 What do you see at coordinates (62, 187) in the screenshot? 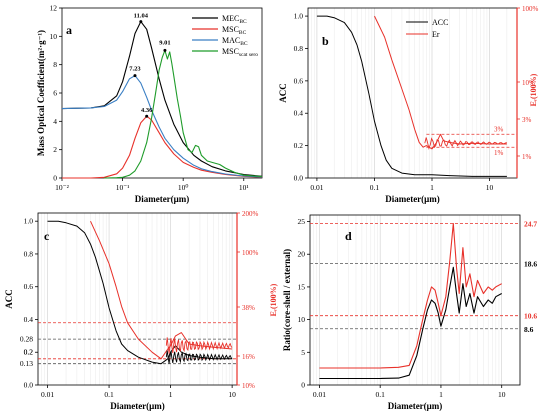
I see `panel-a-x-tick-label: 10⁻²` at bounding box center [62, 187].